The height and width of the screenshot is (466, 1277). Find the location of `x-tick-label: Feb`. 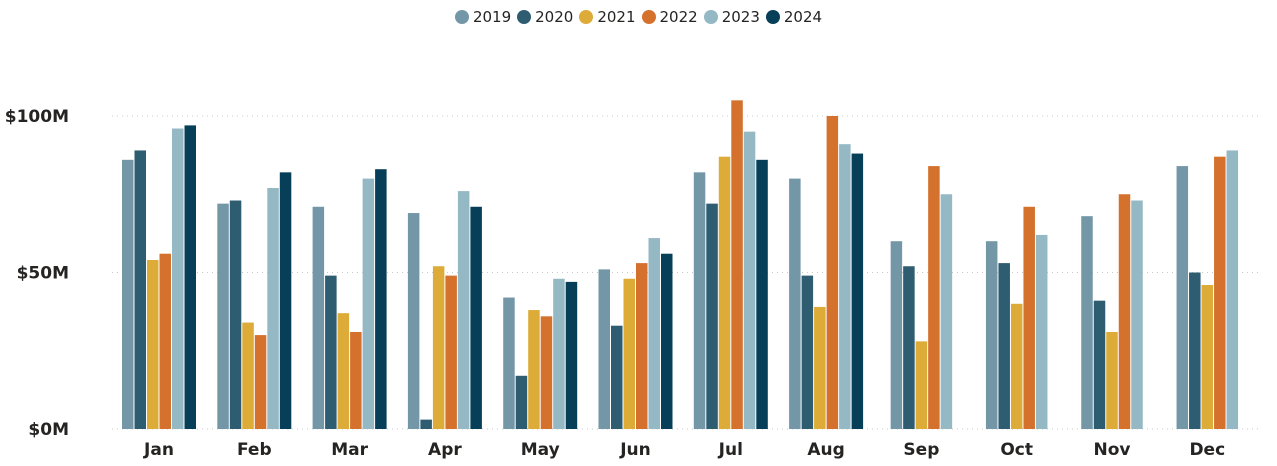

x-tick-label: Feb is located at coordinates (254, 450).